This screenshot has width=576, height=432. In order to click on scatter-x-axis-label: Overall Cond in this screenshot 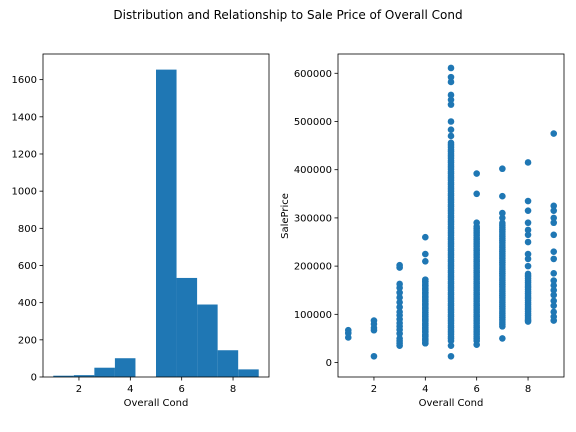, I will do `click(451, 403)`.